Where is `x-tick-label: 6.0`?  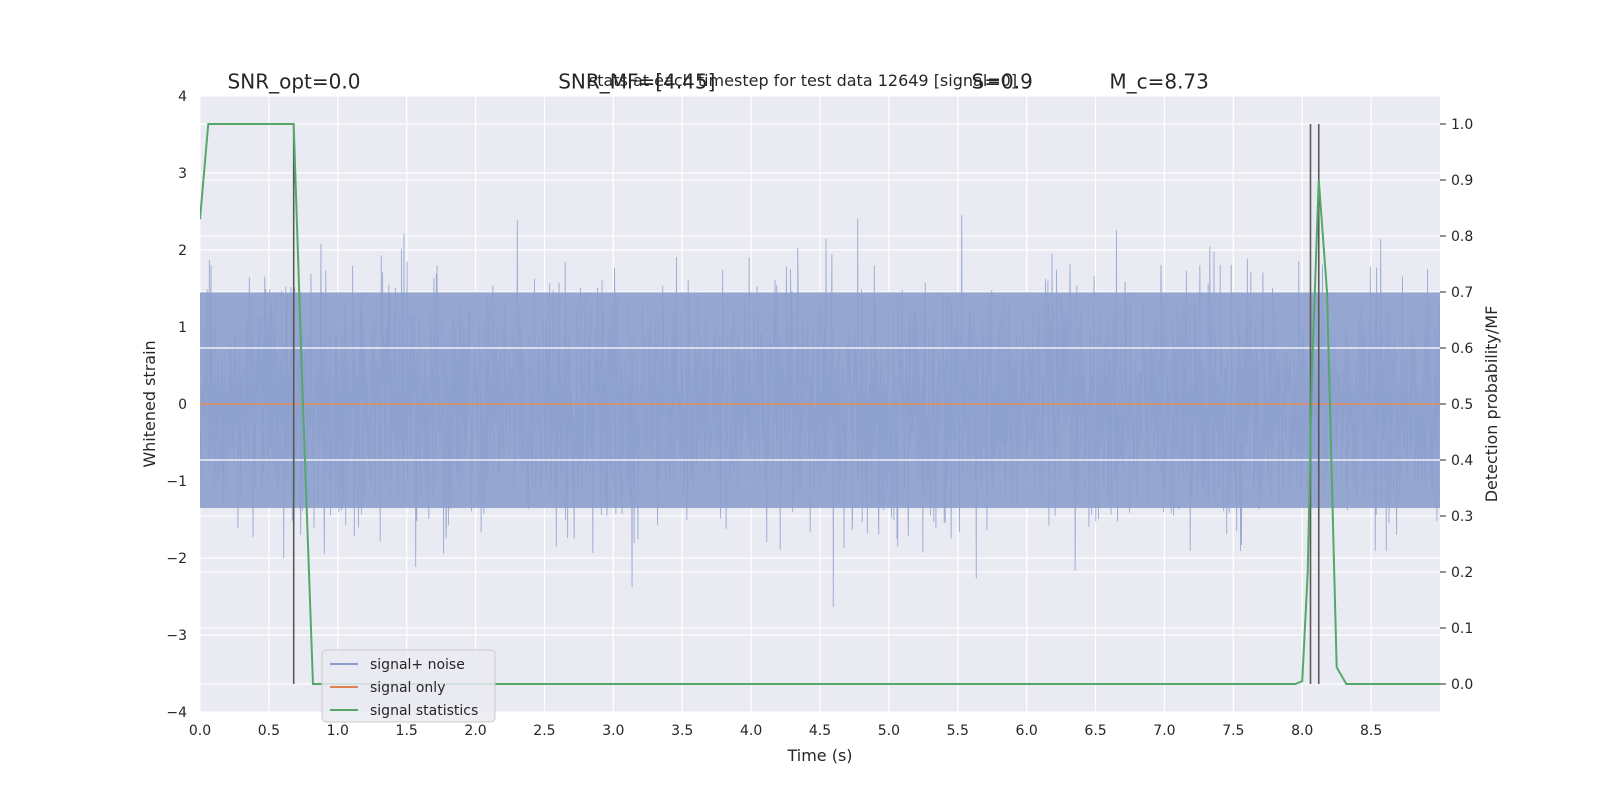 x-tick-label: 6.0 is located at coordinates (1027, 731).